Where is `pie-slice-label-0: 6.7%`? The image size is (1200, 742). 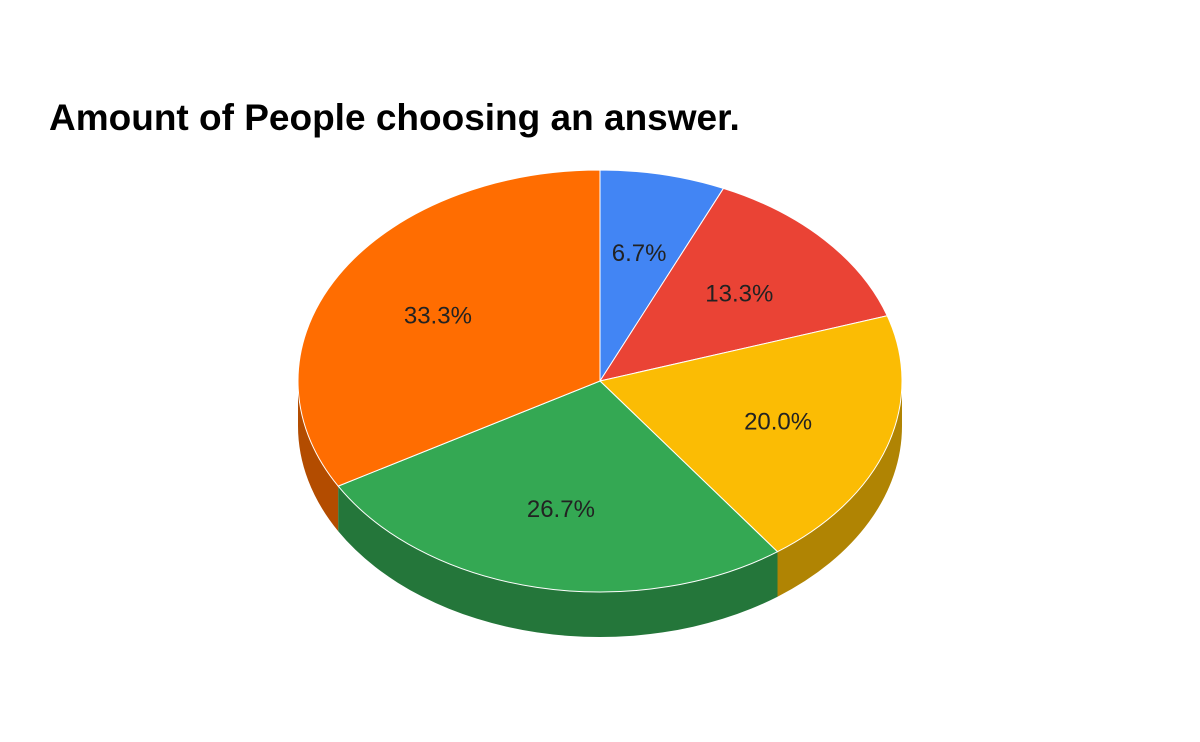
pie-slice-label-0: 6.7% is located at coordinates (639, 253).